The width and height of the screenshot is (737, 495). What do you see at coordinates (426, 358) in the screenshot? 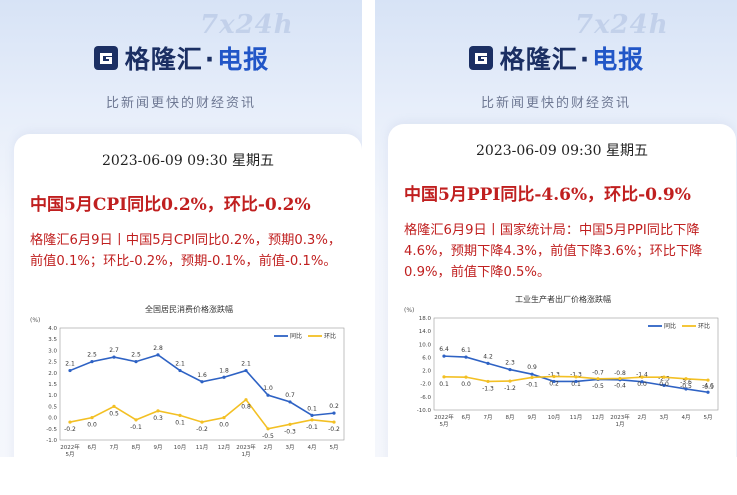
I see `y-tick-label: 6.0` at bounding box center [426, 358].